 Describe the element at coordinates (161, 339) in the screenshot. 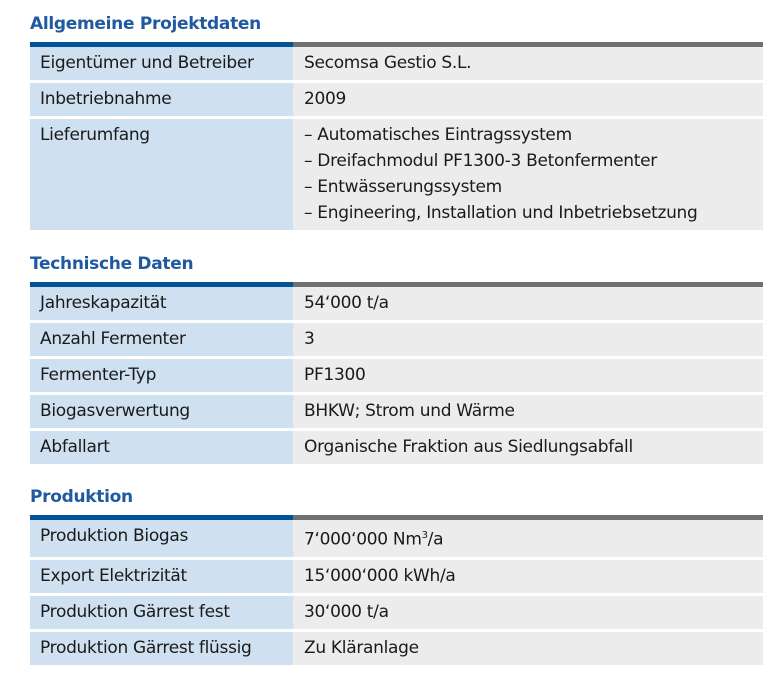

I see `row-label: Anzahl Fermenter` at that location.